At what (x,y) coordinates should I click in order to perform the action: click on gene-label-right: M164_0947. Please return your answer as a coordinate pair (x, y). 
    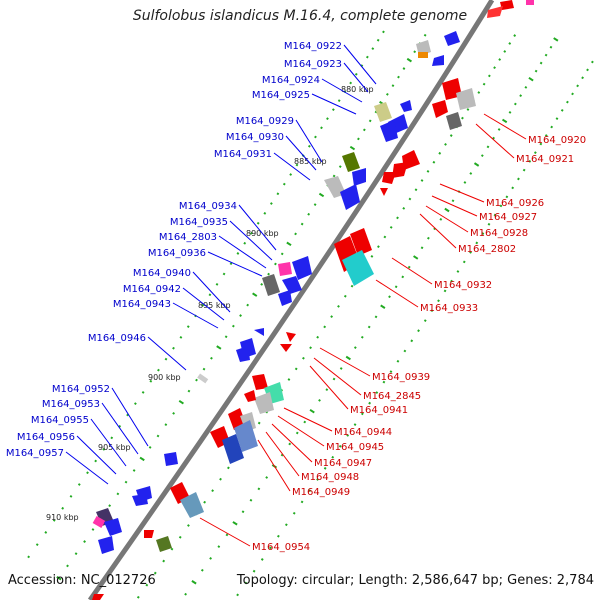
    Looking at the image, I should click on (343, 463).